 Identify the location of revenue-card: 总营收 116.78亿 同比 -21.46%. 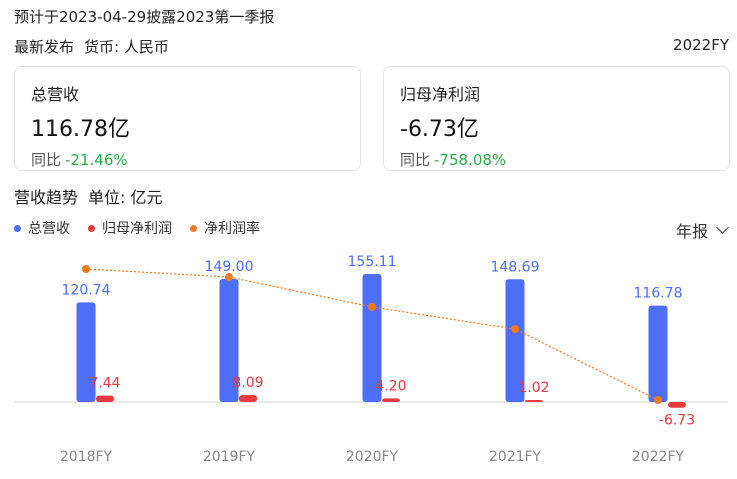
(187, 118).